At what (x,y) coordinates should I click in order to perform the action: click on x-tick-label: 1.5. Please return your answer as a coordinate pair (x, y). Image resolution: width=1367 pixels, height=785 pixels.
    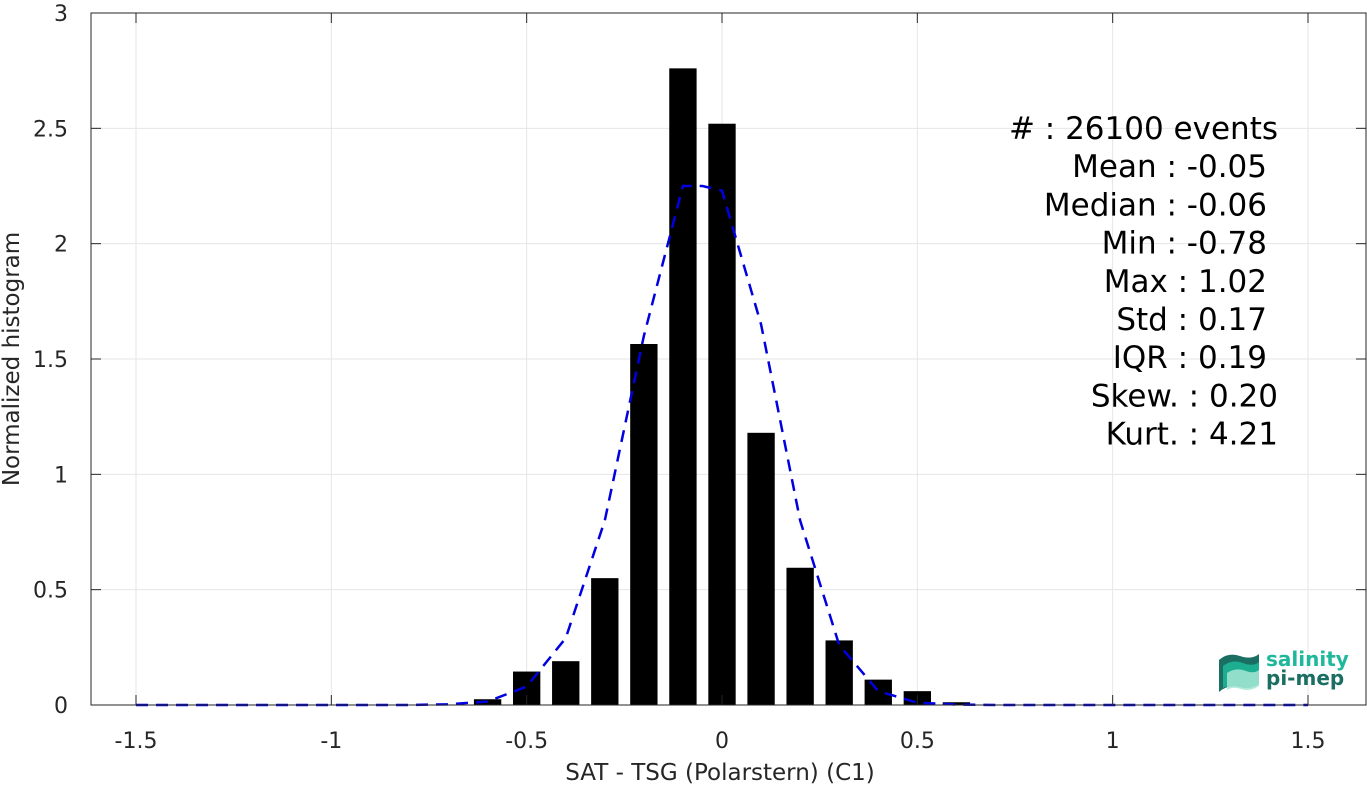
    Looking at the image, I should click on (1308, 741).